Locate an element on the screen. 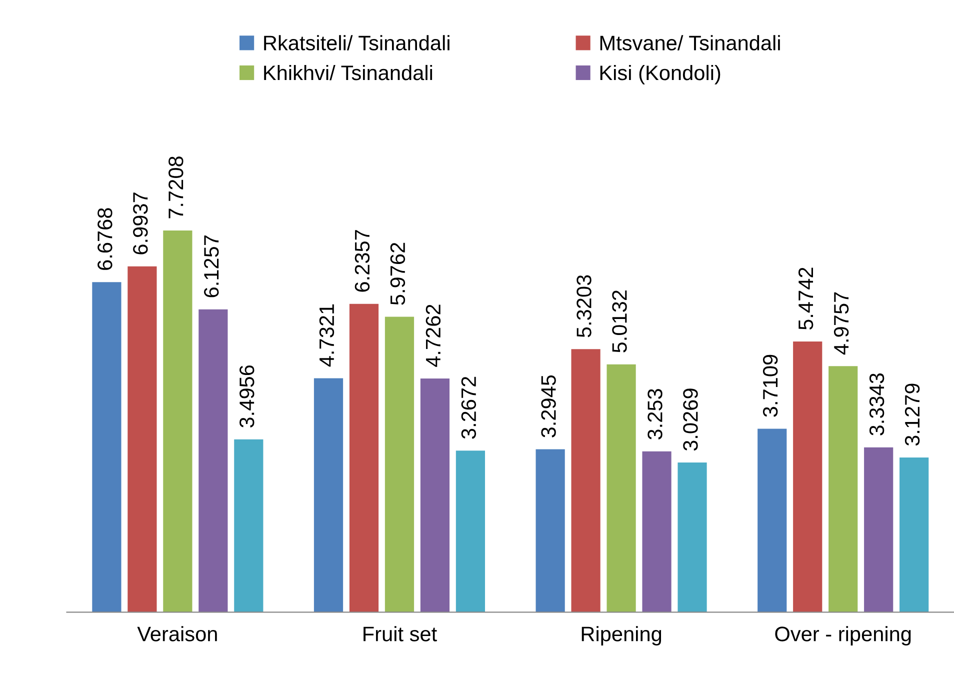  x-tick-label: Over - ripening is located at coordinates (843, 636).